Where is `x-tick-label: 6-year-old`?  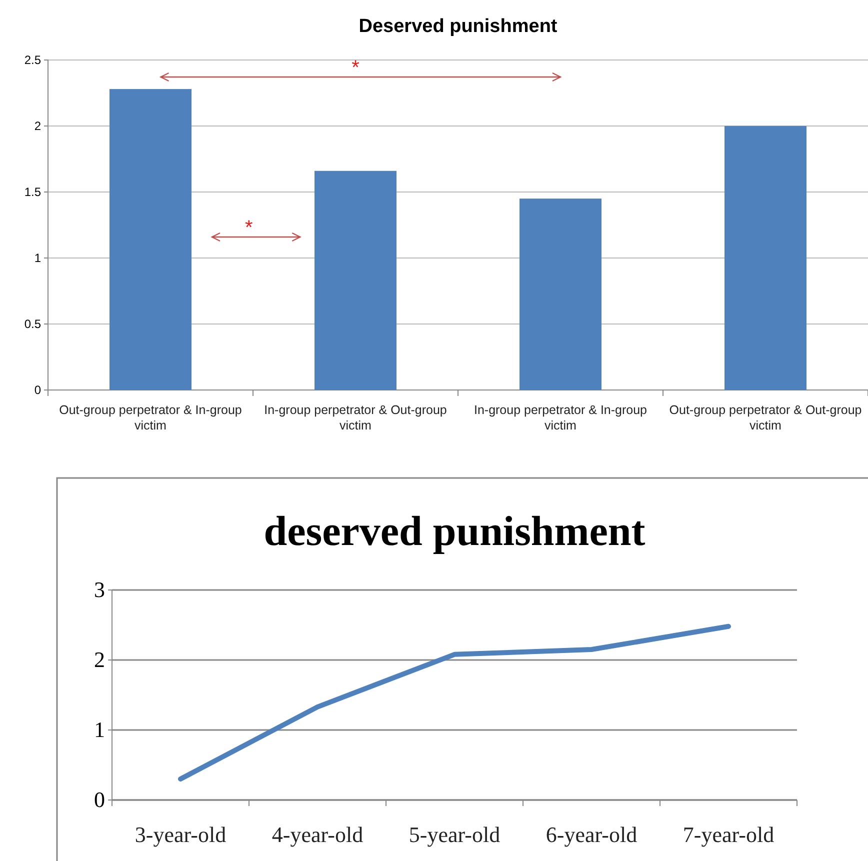
x-tick-label: 6-year-old is located at coordinates (592, 834).